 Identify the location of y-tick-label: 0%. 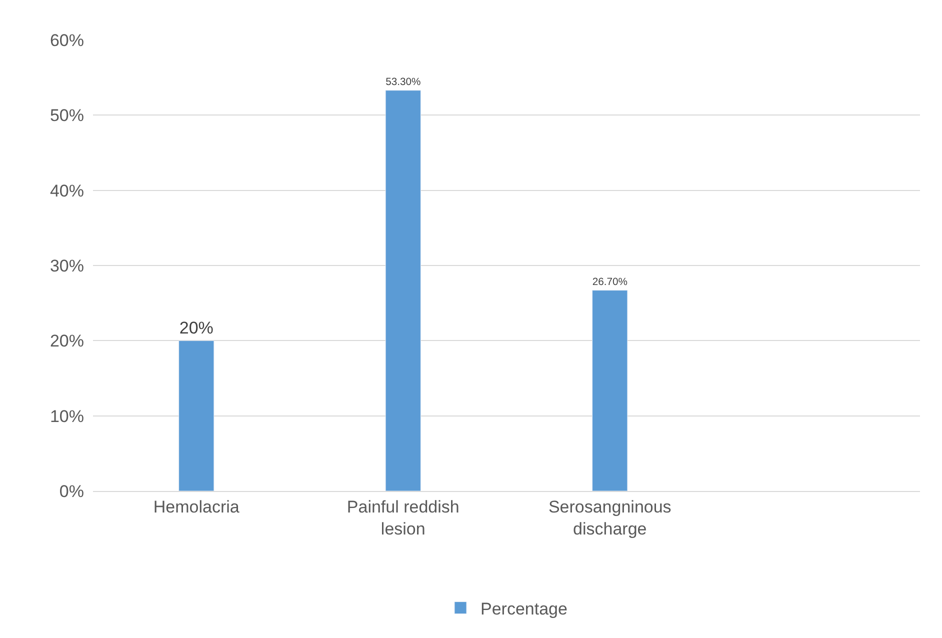
(71, 491).